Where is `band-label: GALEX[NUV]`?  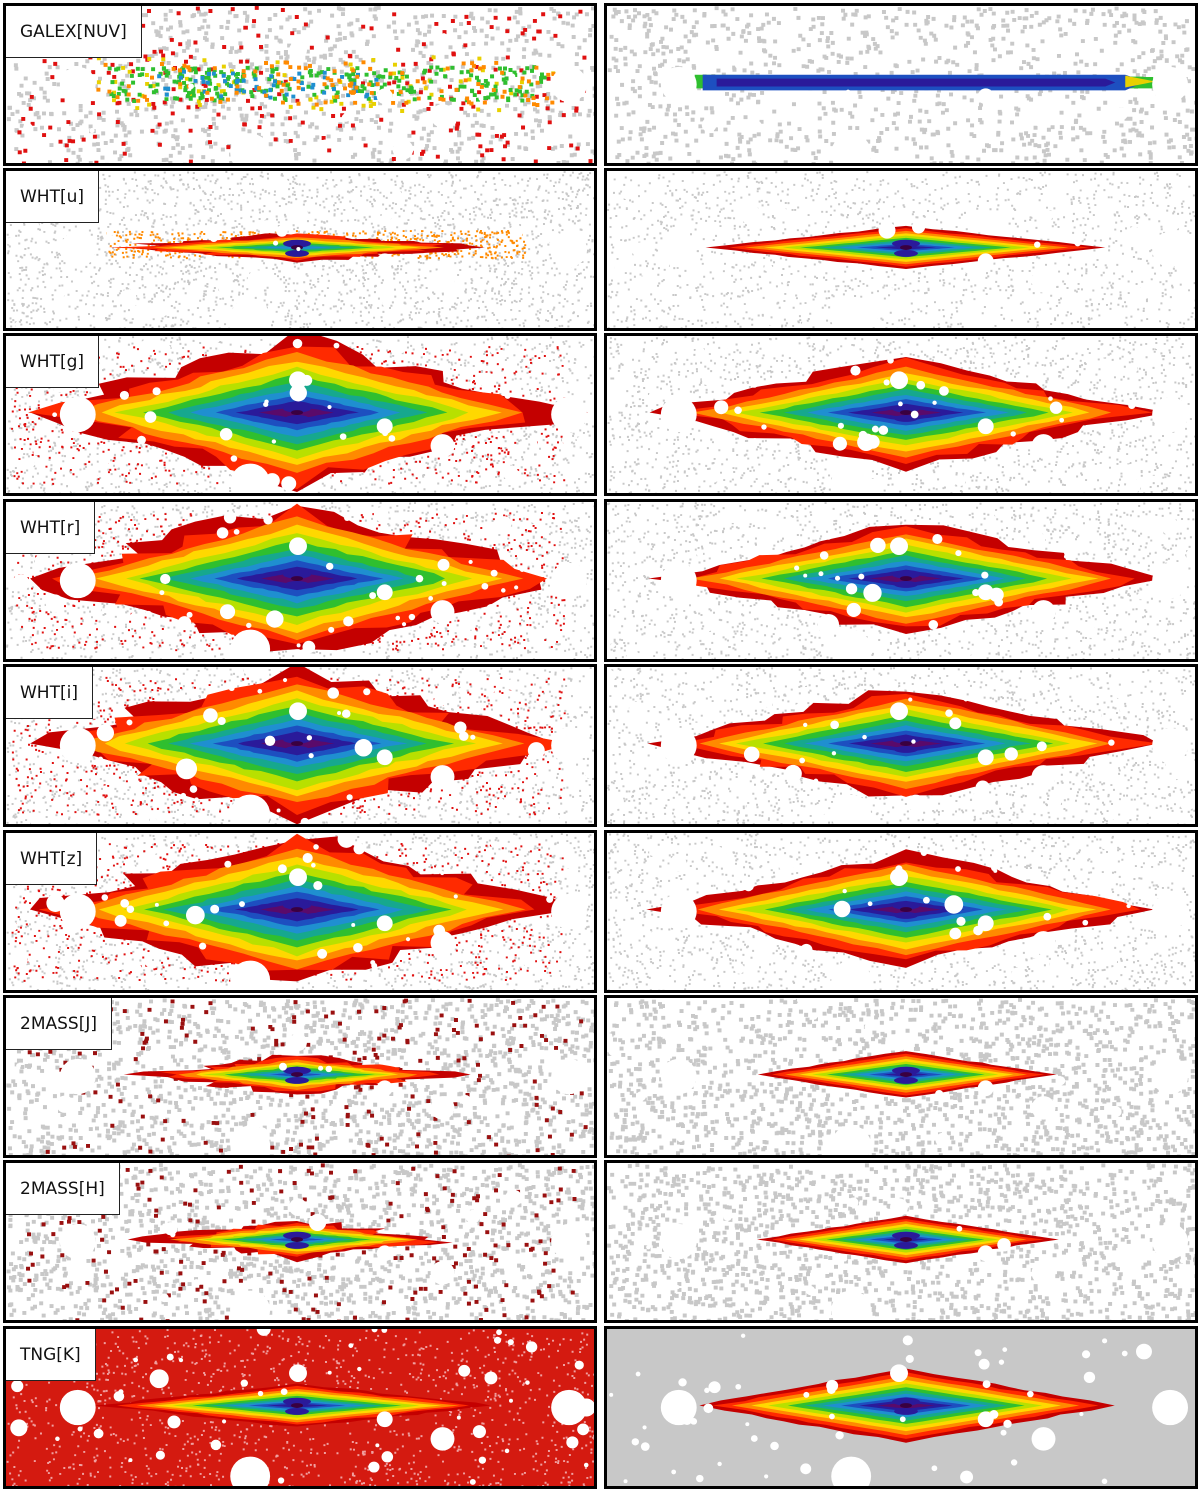 band-label: GALEX[NUV] is located at coordinates (74, 32).